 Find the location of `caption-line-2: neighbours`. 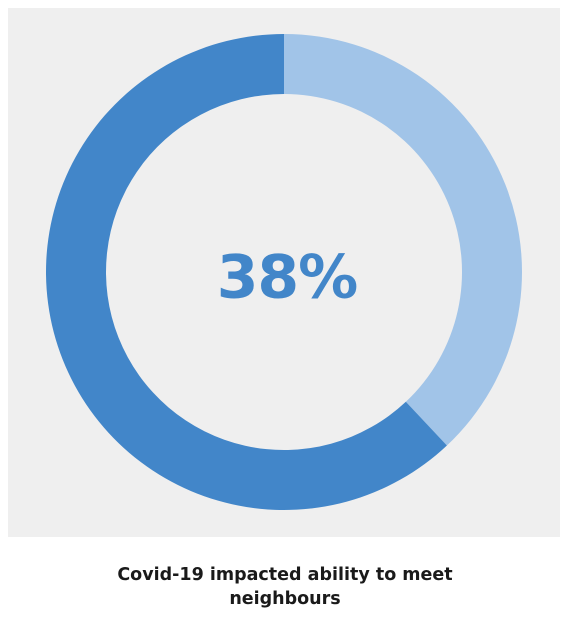

caption-line-2: neighbours is located at coordinates (285, 599).